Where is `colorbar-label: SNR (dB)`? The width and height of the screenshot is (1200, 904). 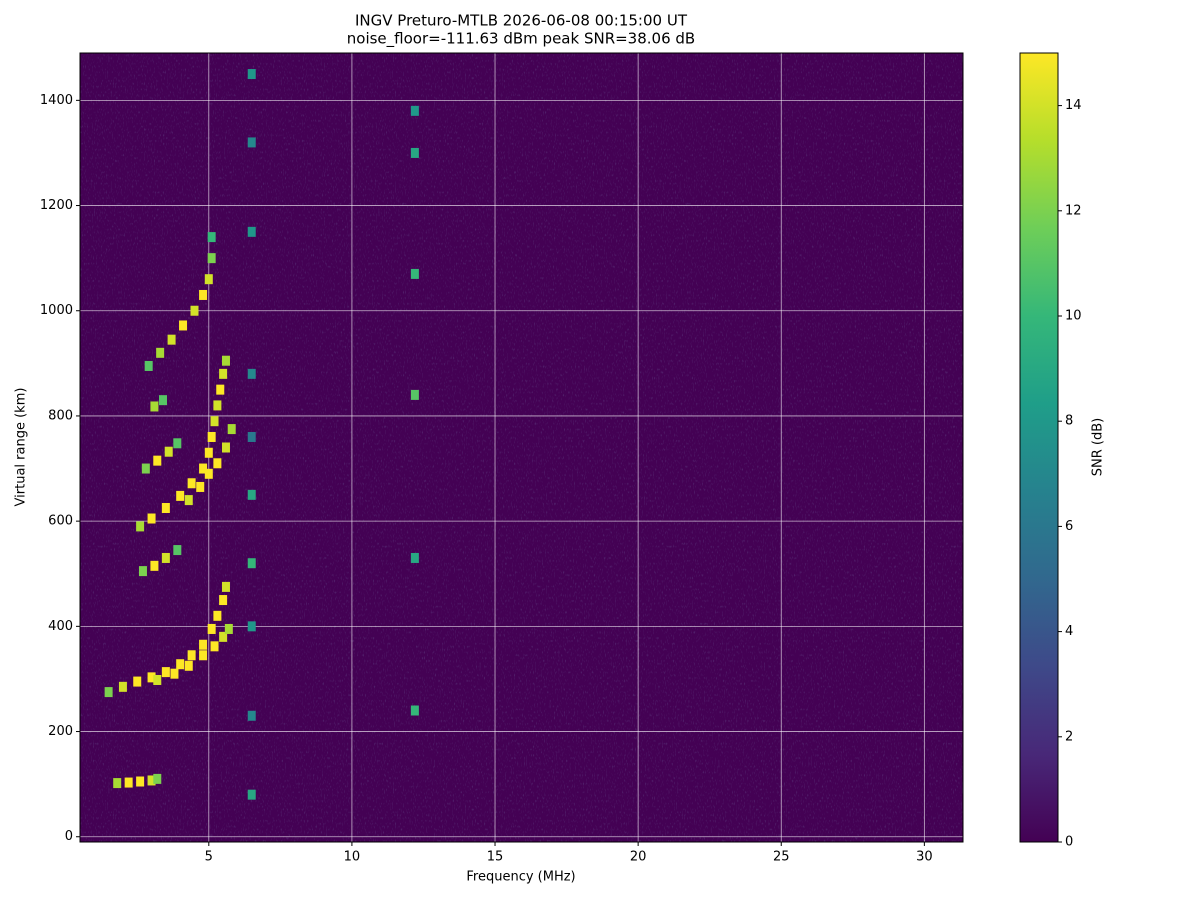 colorbar-label: SNR (dB) is located at coordinates (1098, 447).